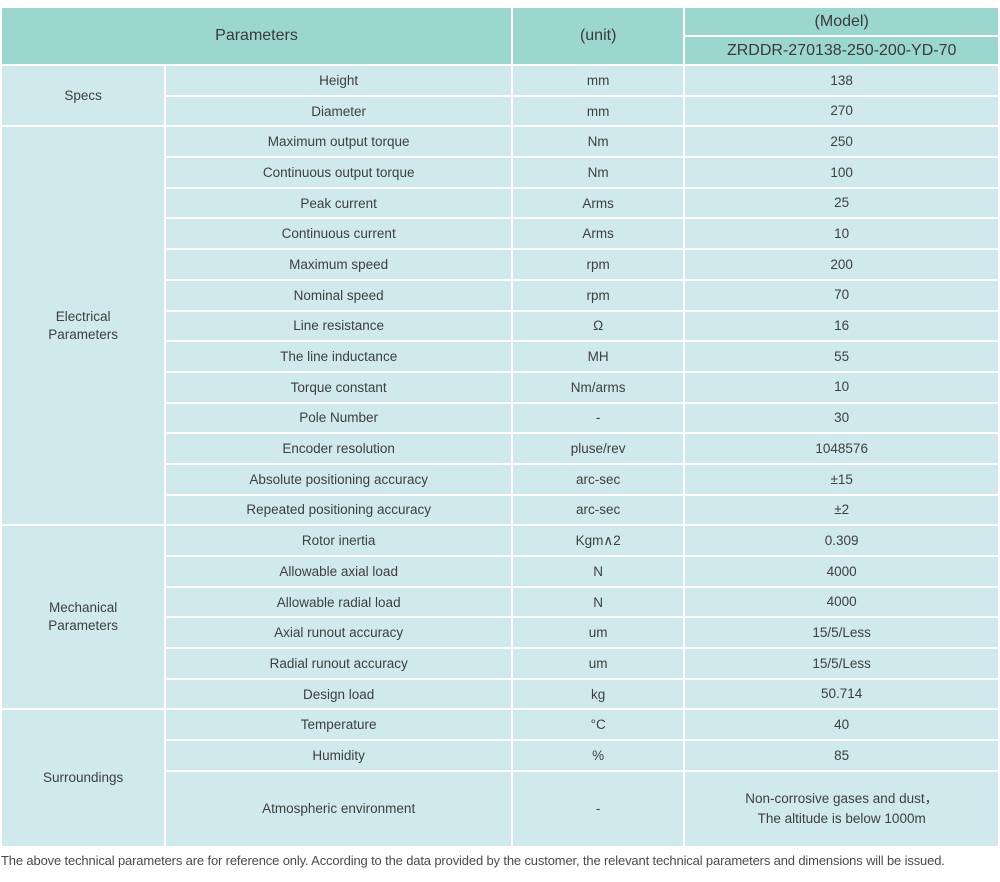 The width and height of the screenshot is (1000, 882). I want to click on table-row: Diameter mm 270, so click(500, 111).